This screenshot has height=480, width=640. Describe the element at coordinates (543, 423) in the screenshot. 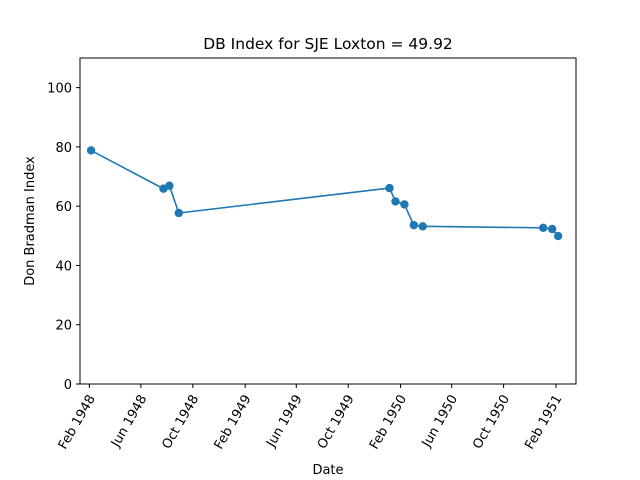

I see `x-tick-label: Feb 1951` at that location.